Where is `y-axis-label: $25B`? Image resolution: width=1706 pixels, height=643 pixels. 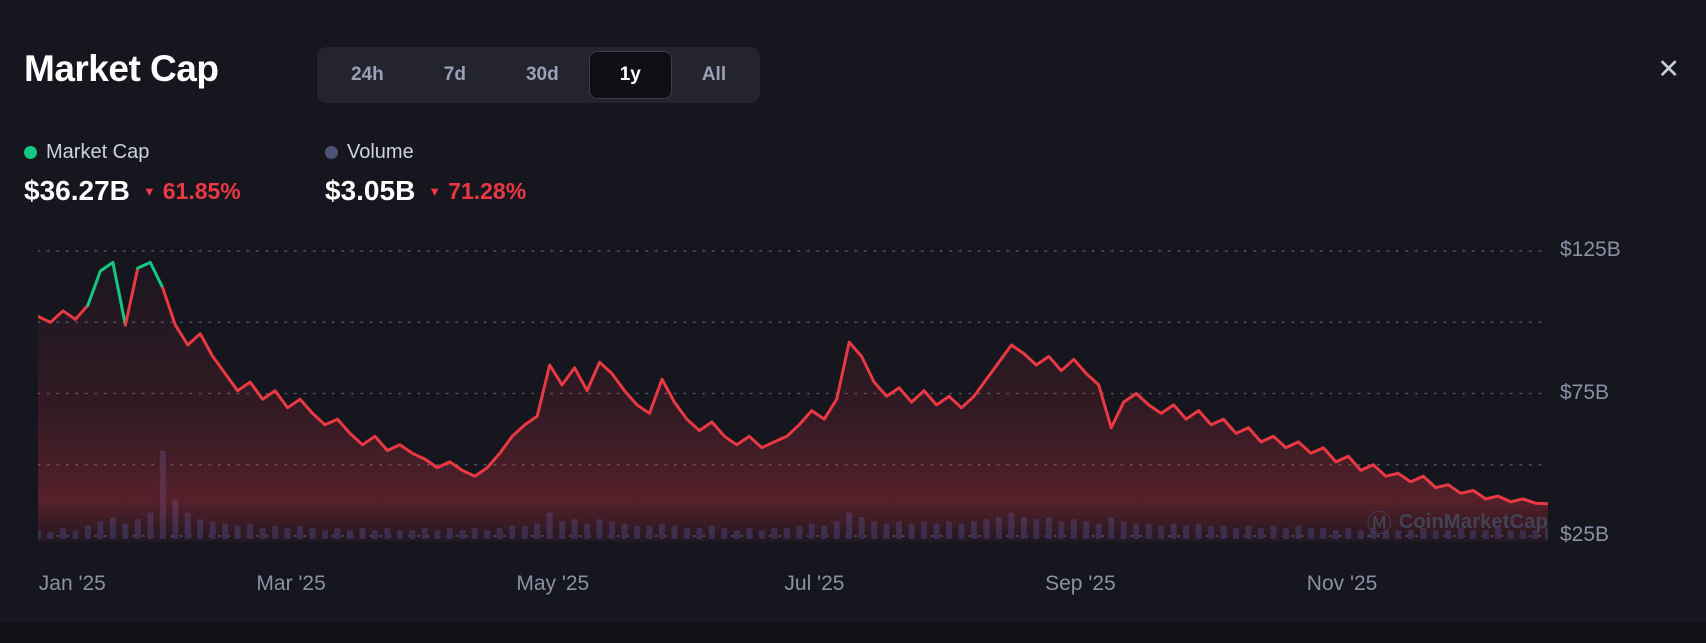
y-axis-label: $25B is located at coordinates (1585, 534).